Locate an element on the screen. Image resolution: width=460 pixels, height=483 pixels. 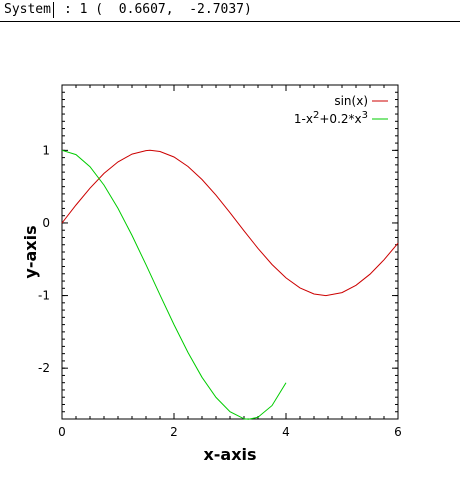
y-axis-title: y-axis is located at coordinates (30, 251).